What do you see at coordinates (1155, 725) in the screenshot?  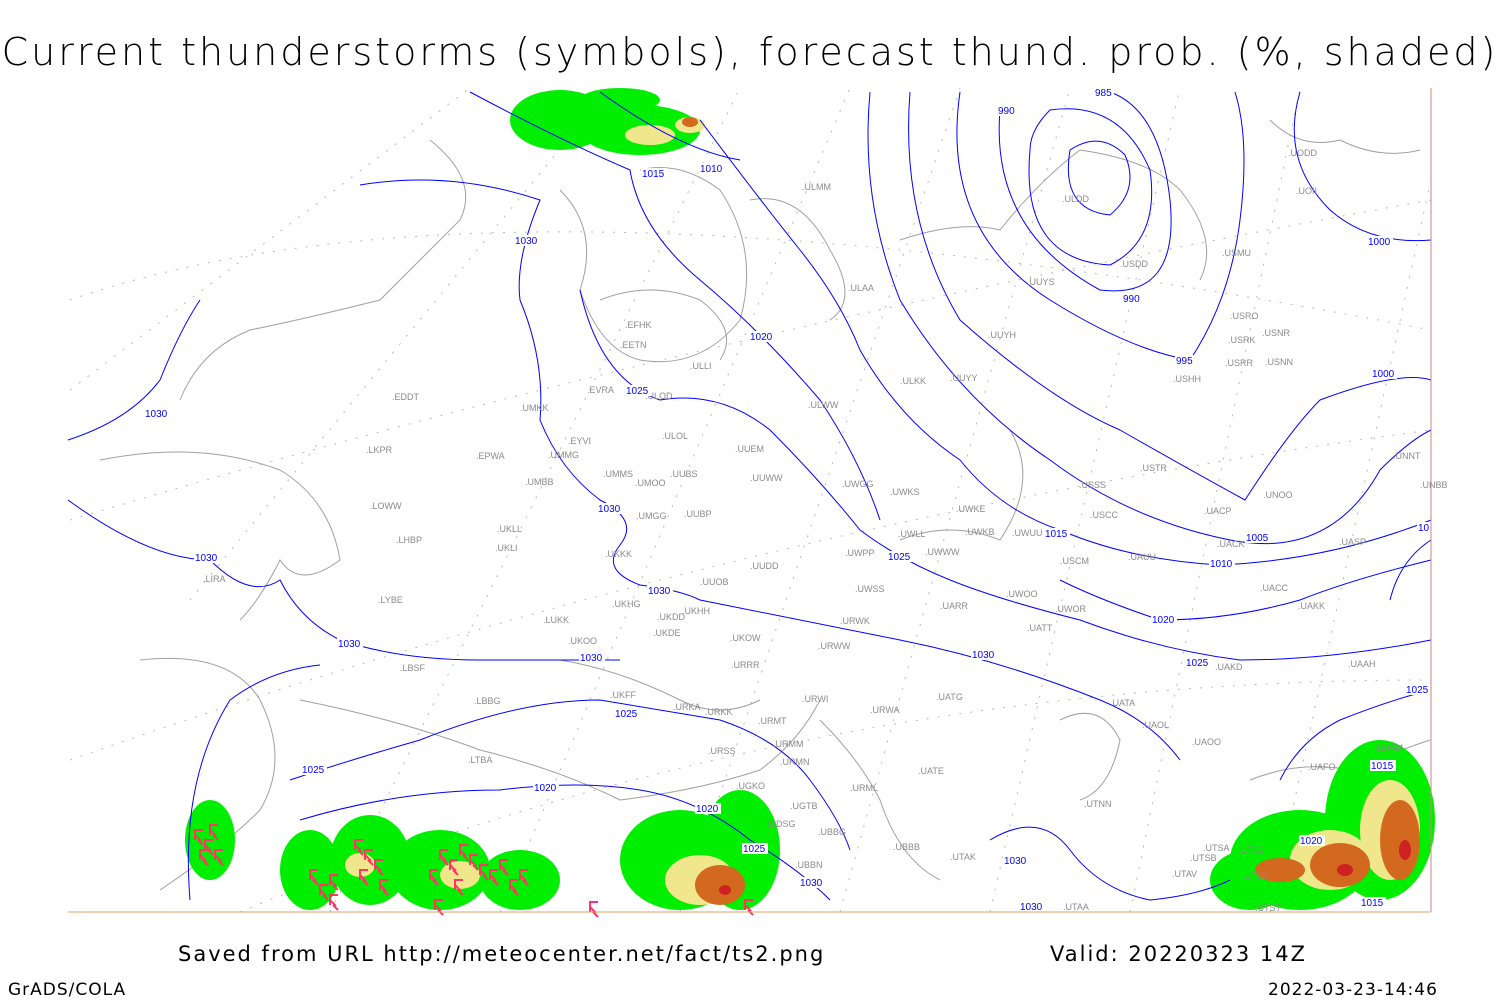 I see `station-label: .UAOL` at bounding box center [1155, 725].